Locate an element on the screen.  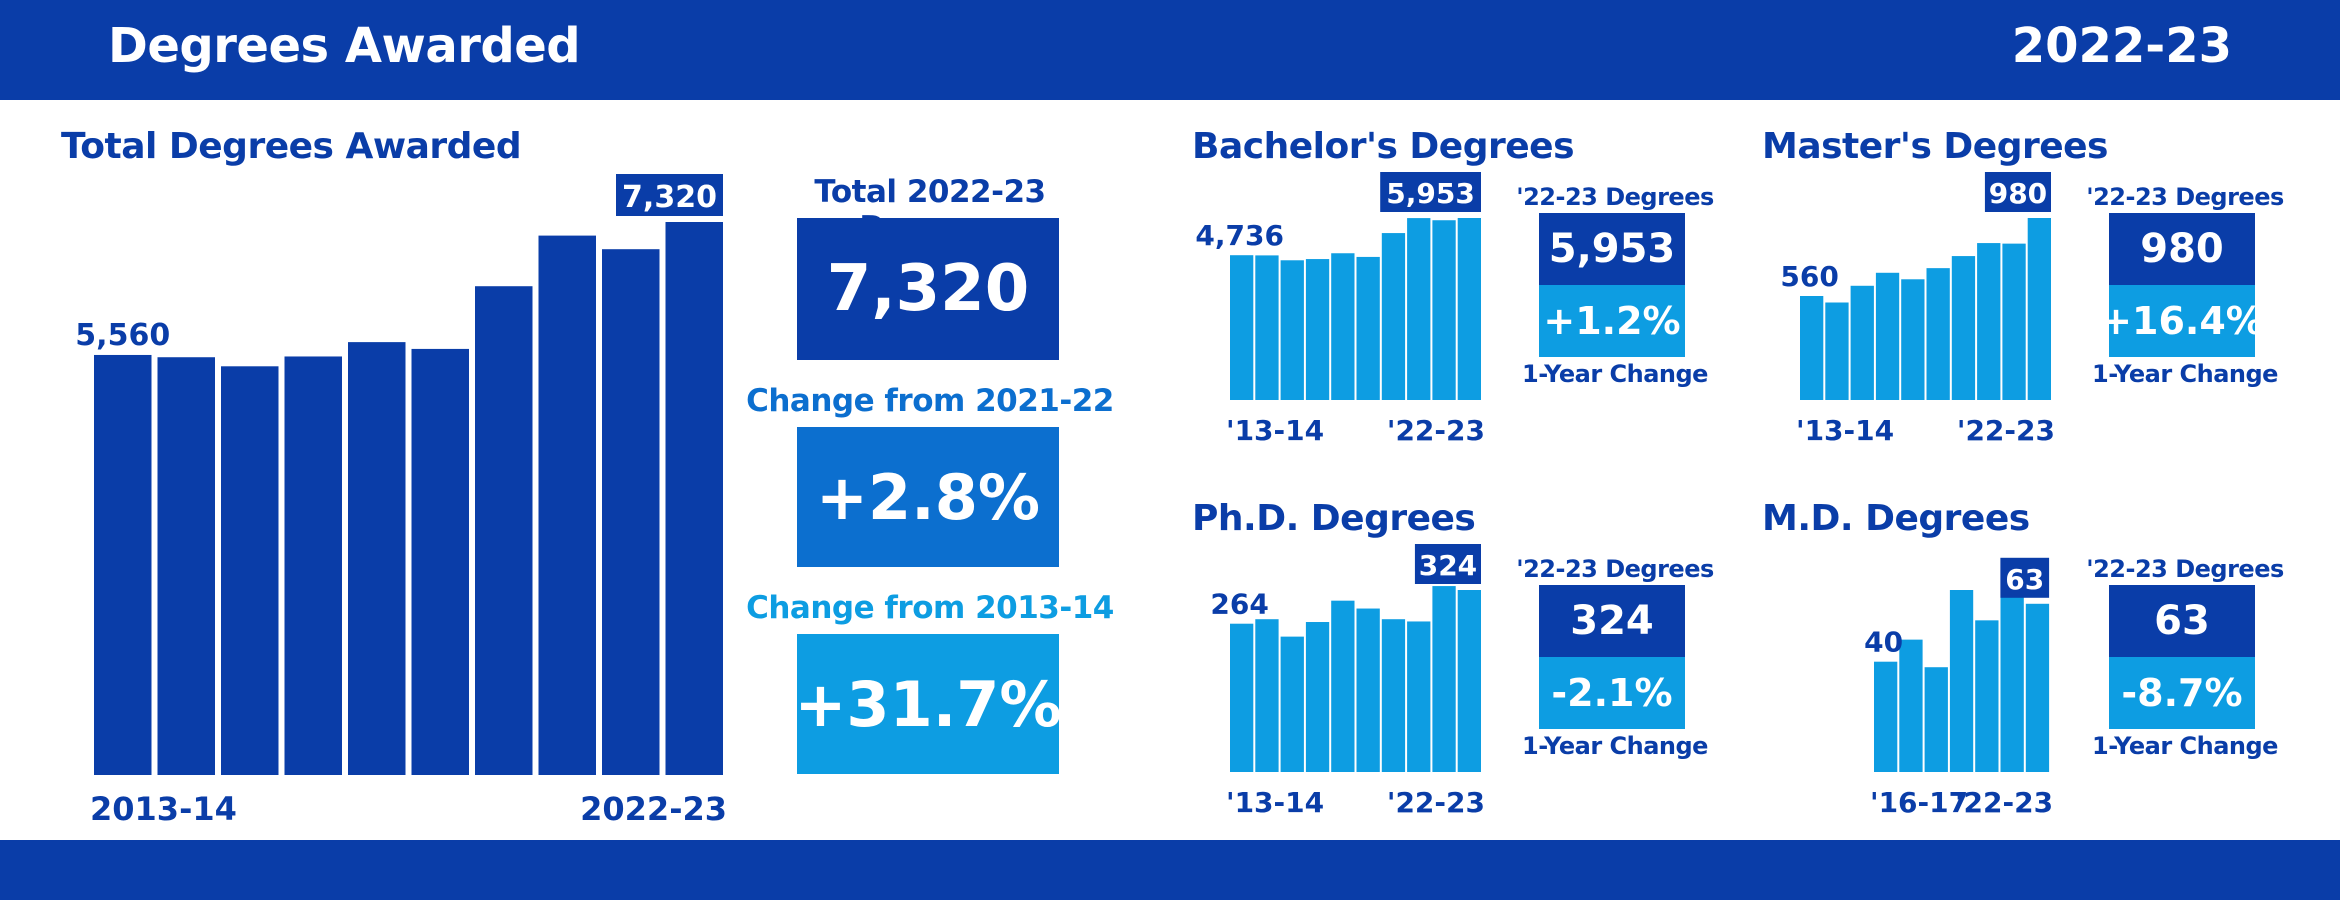
total-current-value: 7,320 is located at coordinates (928, 289).